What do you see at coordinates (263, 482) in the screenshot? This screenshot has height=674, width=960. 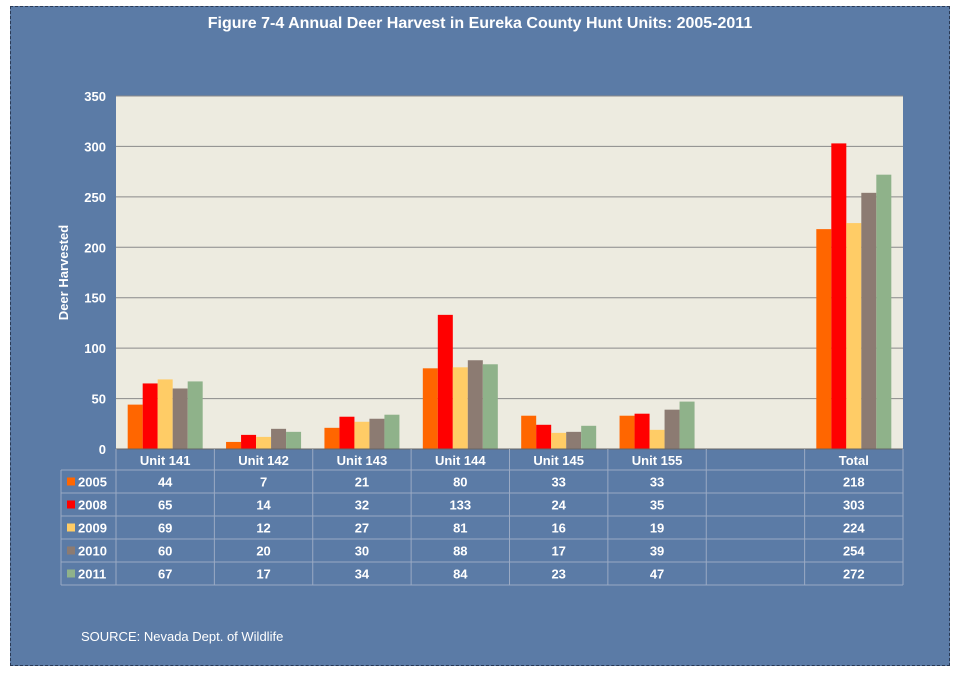 I see `data-label: 7` at bounding box center [263, 482].